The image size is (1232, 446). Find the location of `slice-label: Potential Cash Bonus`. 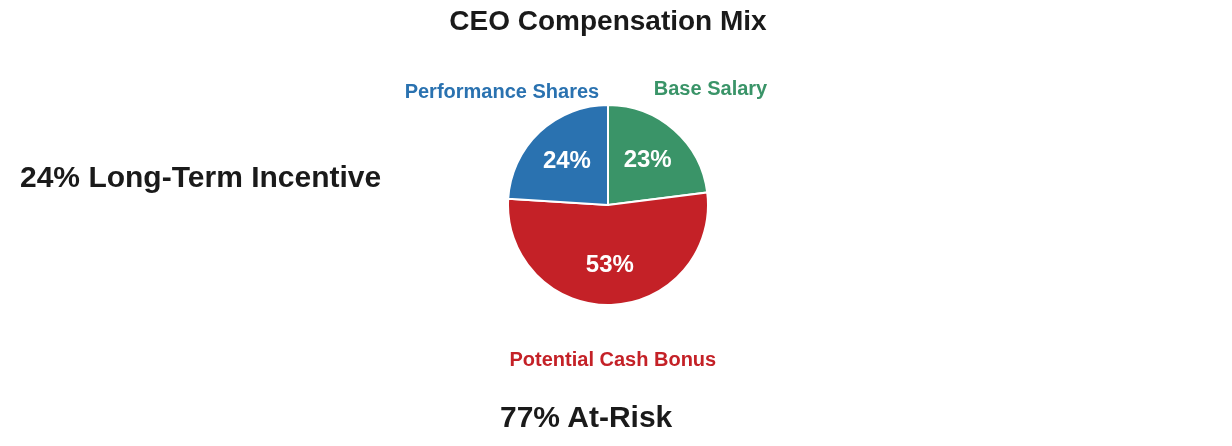

slice-label: Potential Cash Bonus is located at coordinates (613, 358).